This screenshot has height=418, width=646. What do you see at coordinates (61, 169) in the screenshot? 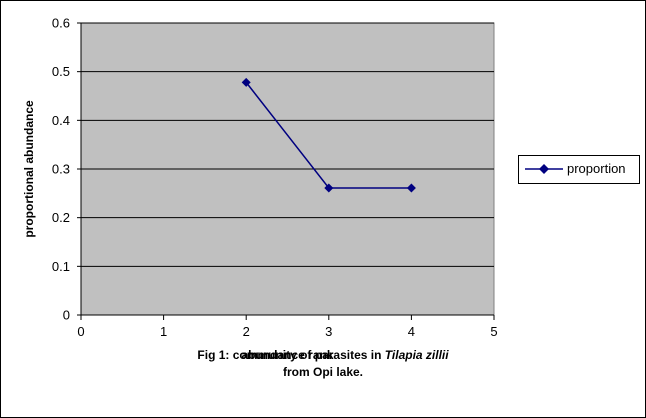
I see `y-tick-label: 0.3` at bounding box center [61, 169].